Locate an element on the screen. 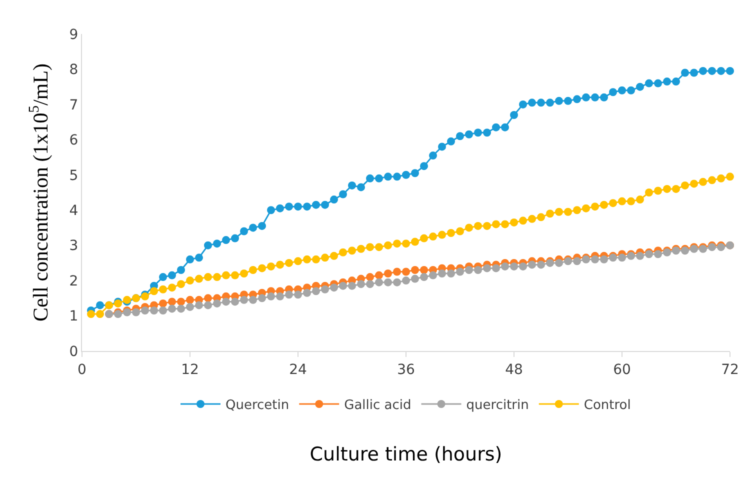  y-tick-label: 9 is located at coordinates (73, 34).